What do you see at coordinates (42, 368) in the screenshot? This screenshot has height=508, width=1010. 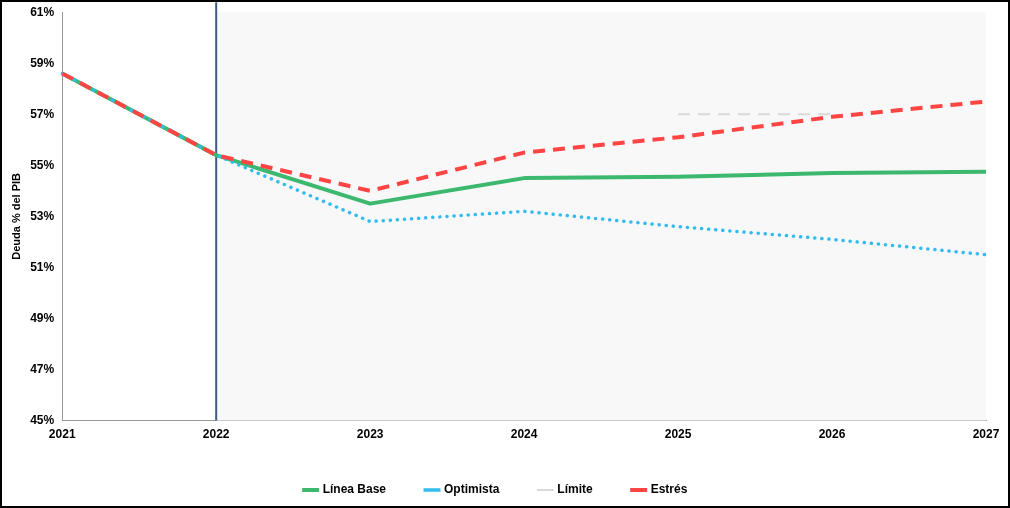 I see `y-tick-label: 47%` at bounding box center [42, 368].